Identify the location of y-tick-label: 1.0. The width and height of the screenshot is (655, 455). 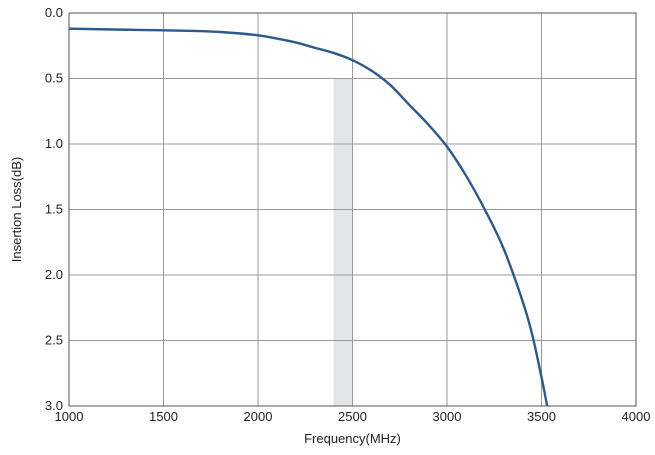
(54, 143).